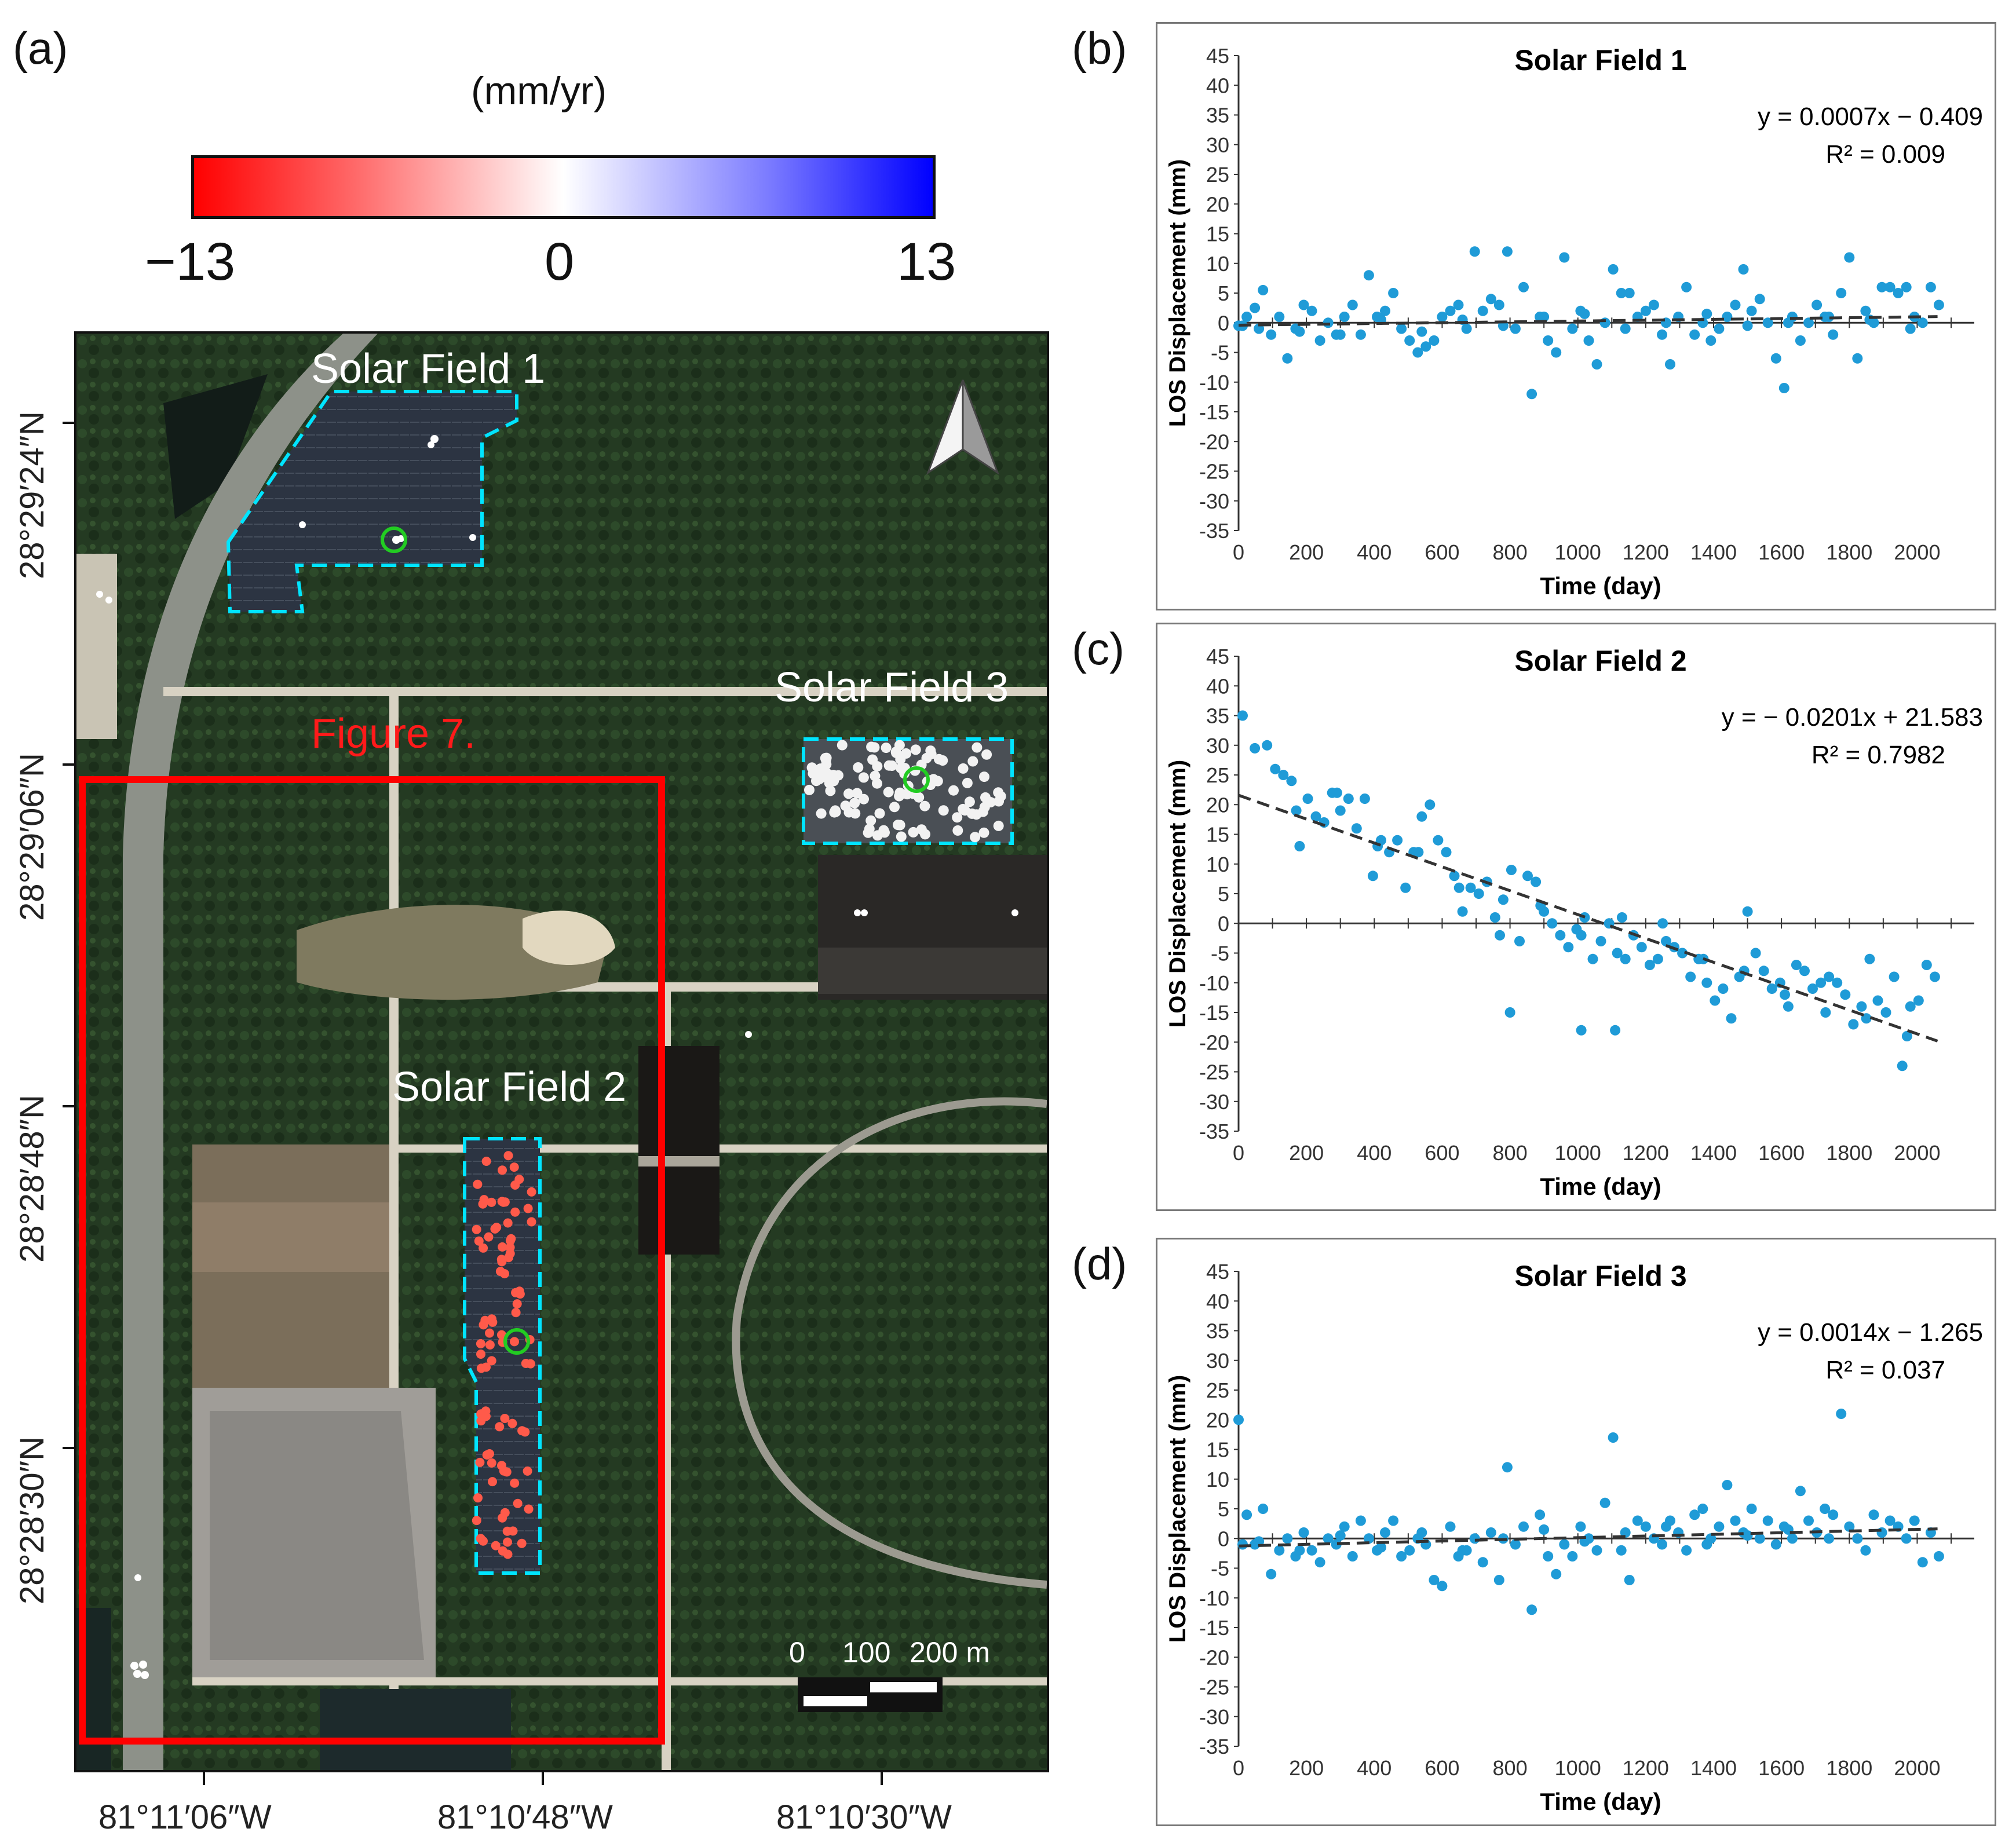 Image resolution: width=2016 pixels, height=1843 pixels. I want to click on scale-label-0: 0, so click(797, 1652).